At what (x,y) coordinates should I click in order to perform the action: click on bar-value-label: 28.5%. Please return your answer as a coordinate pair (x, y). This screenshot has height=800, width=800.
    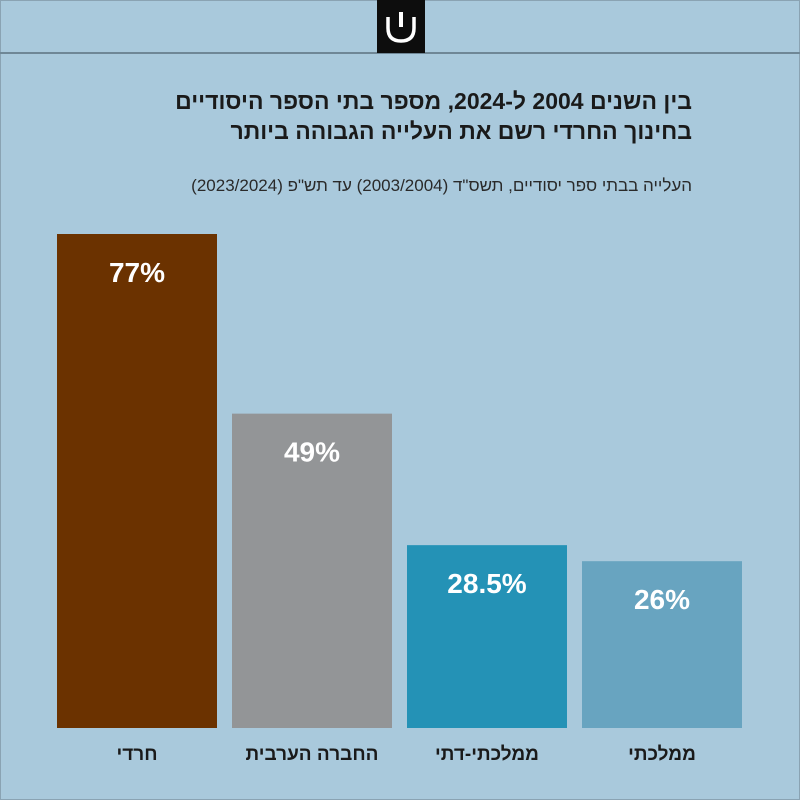
    Looking at the image, I should click on (486, 583).